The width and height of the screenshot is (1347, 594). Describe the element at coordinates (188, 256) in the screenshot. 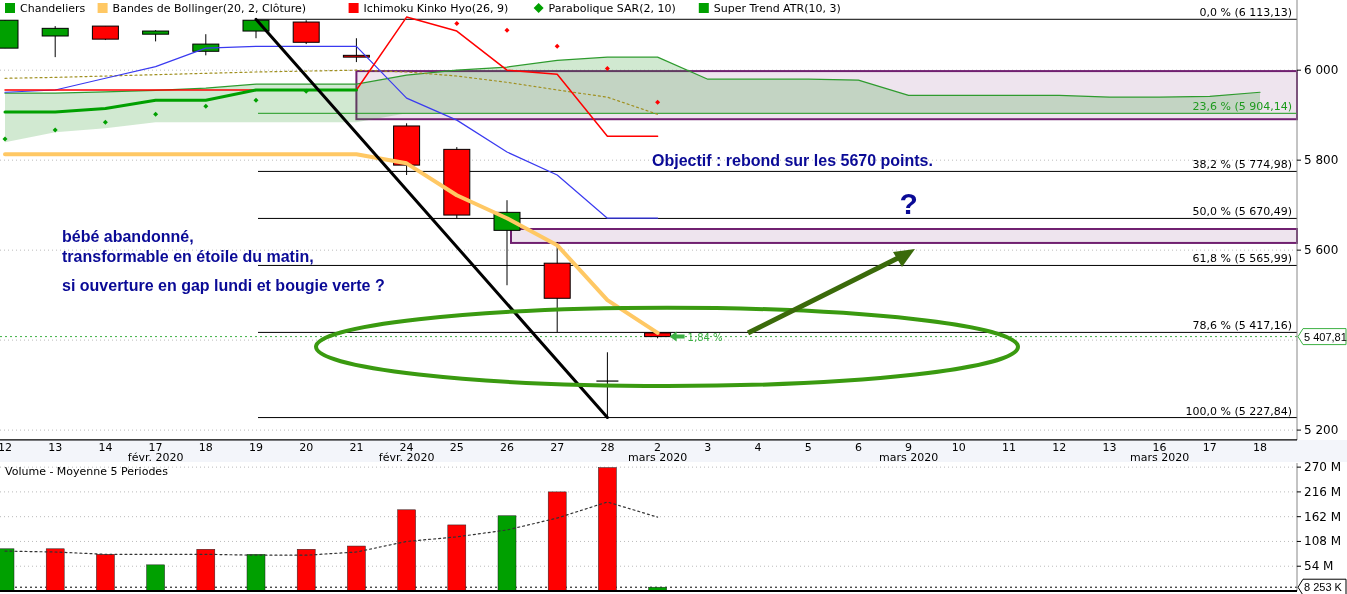

I see `annotation: transformable en étoile du matin,` at that location.